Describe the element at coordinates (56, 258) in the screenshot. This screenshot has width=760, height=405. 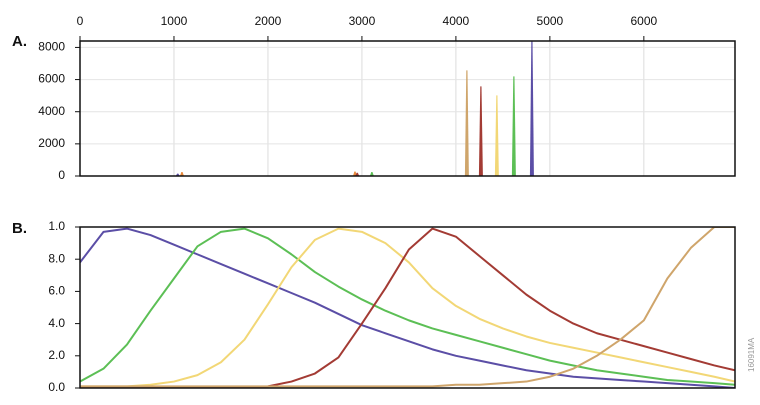
I see `y-tick-label: 8.0` at that location.